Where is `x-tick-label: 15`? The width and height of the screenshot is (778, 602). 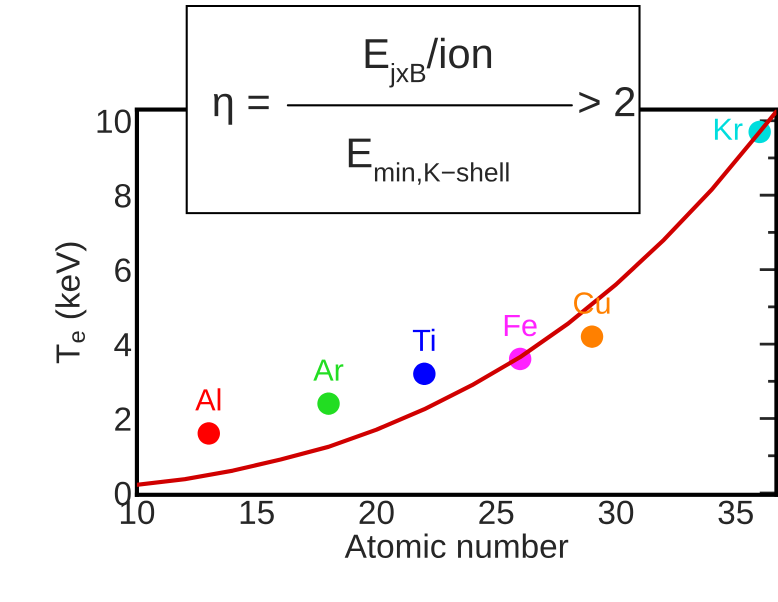 x-tick-label: 15 is located at coordinates (257, 512).